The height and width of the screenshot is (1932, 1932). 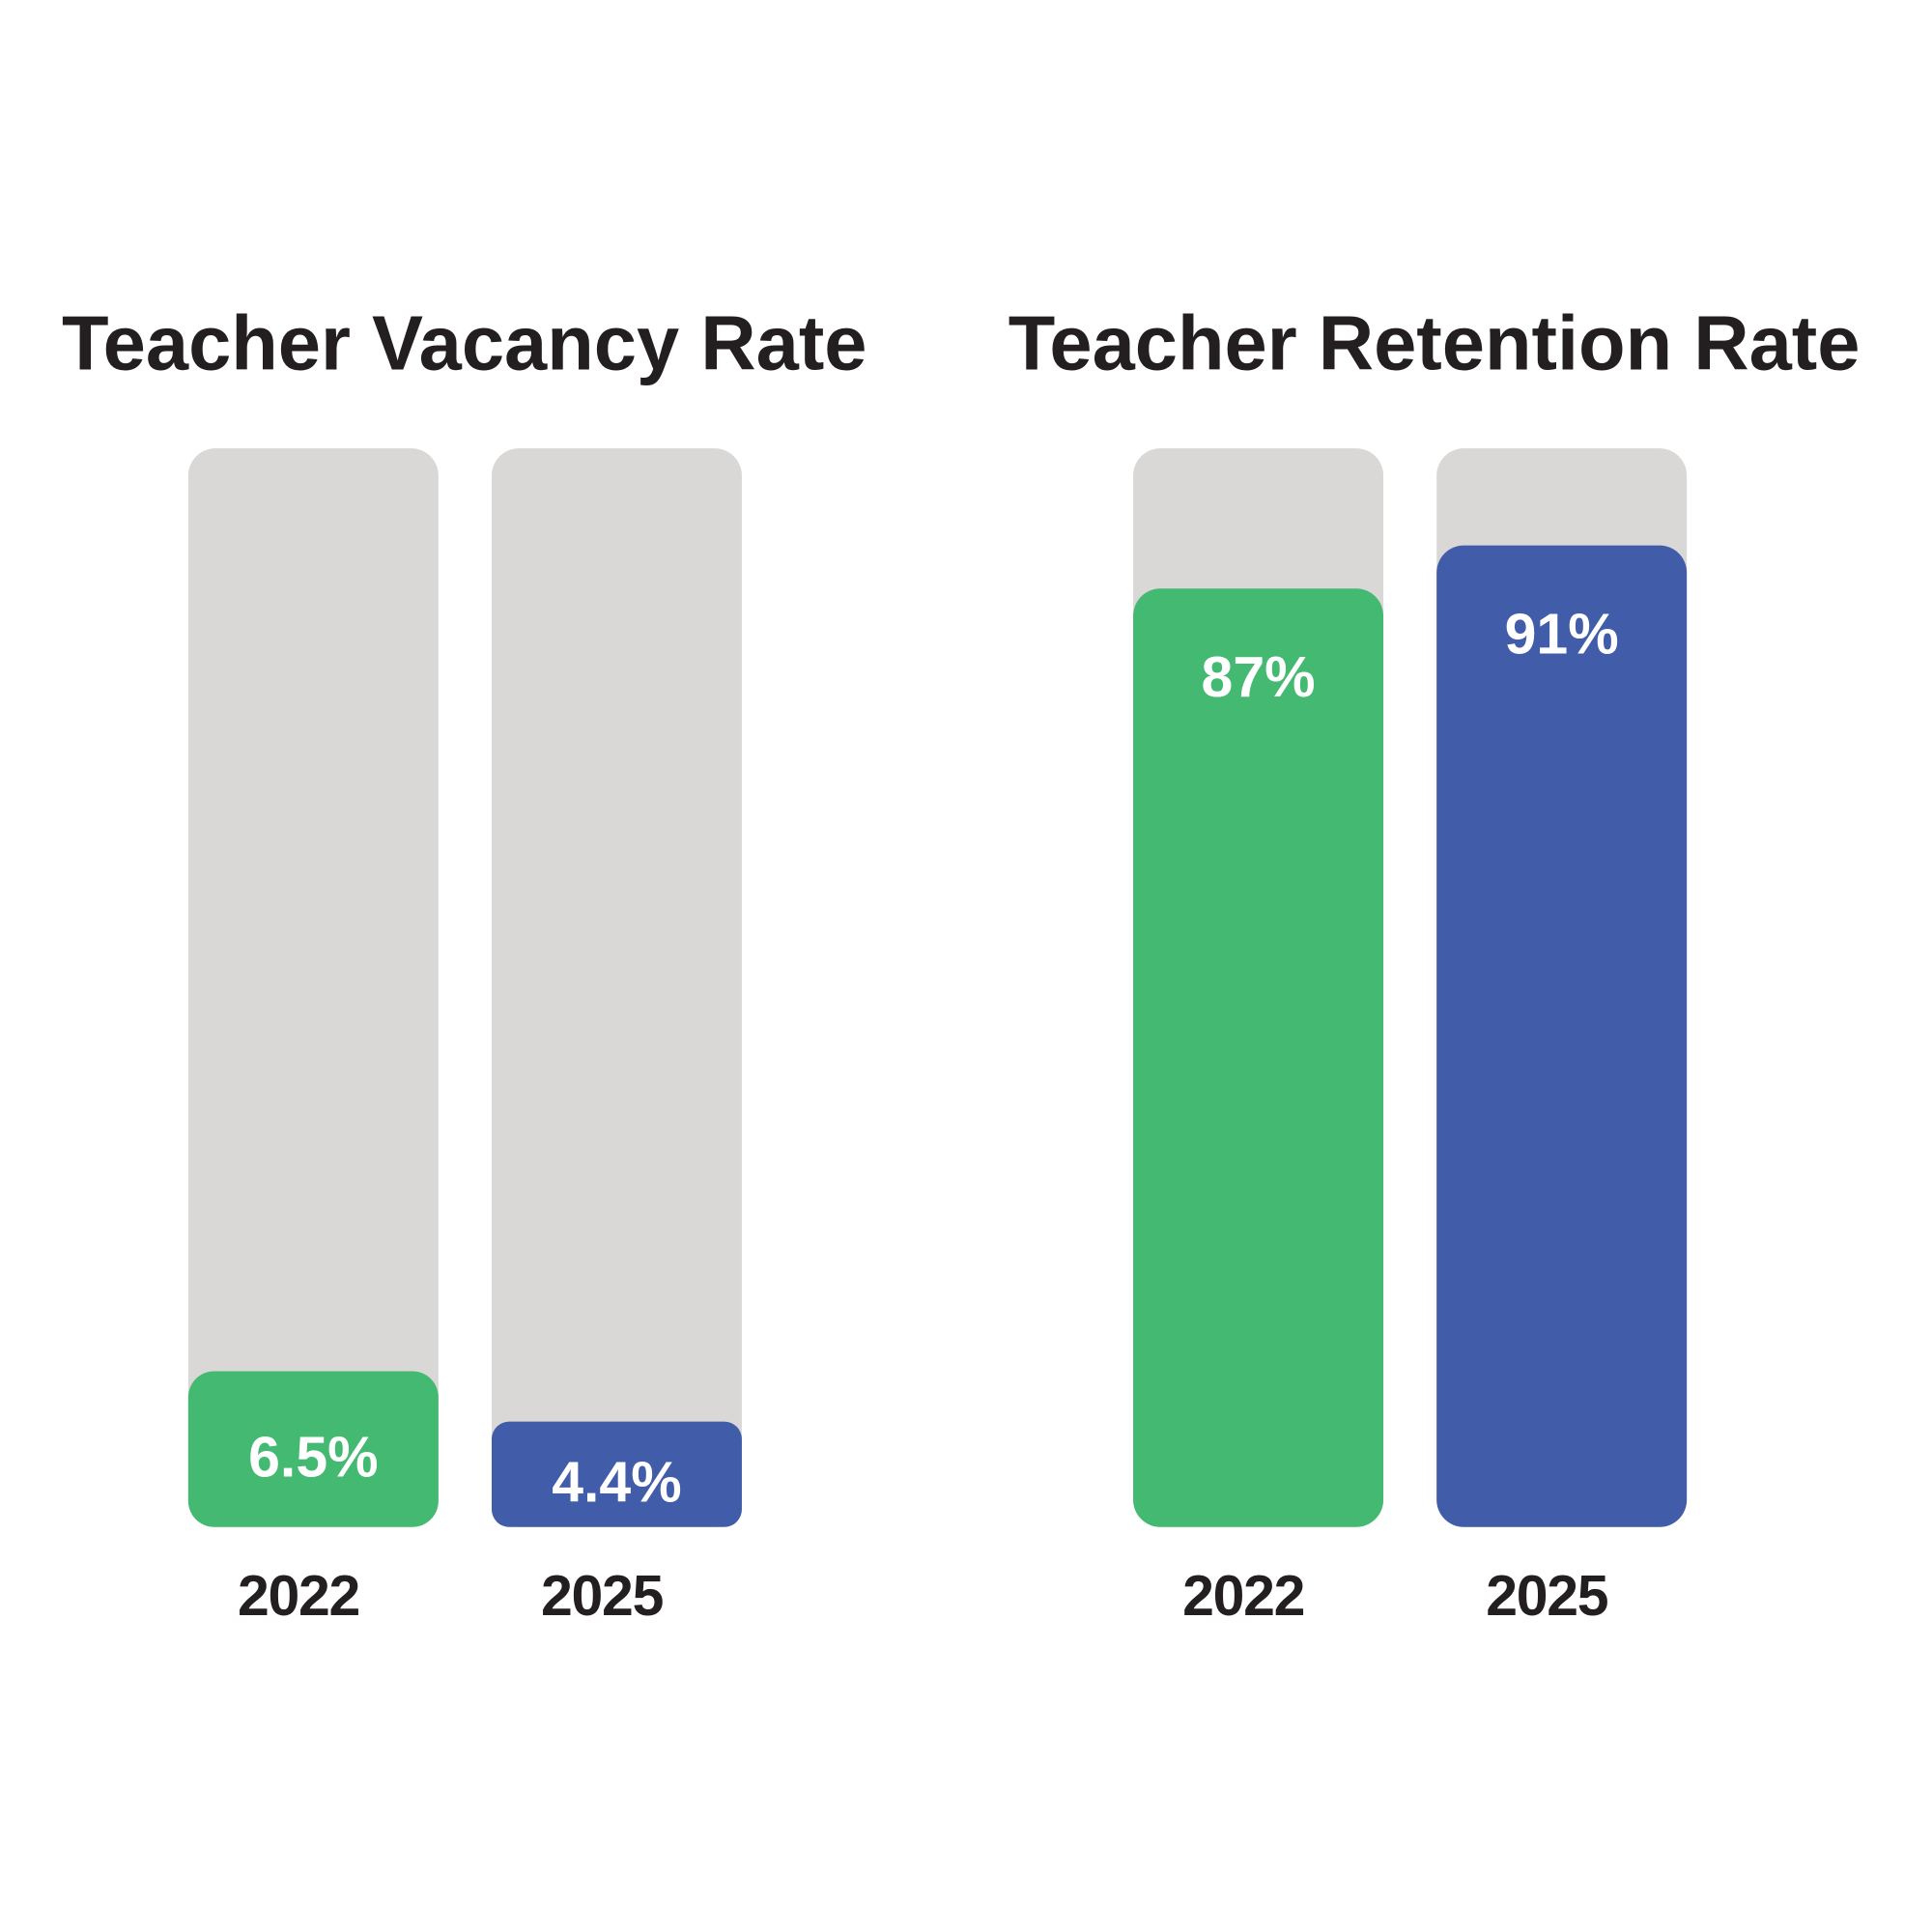 What do you see at coordinates (464, 343) in the screenshot?
I see `chart-title: Teacher Vacancy Rate` at bounding box center [464, 343].